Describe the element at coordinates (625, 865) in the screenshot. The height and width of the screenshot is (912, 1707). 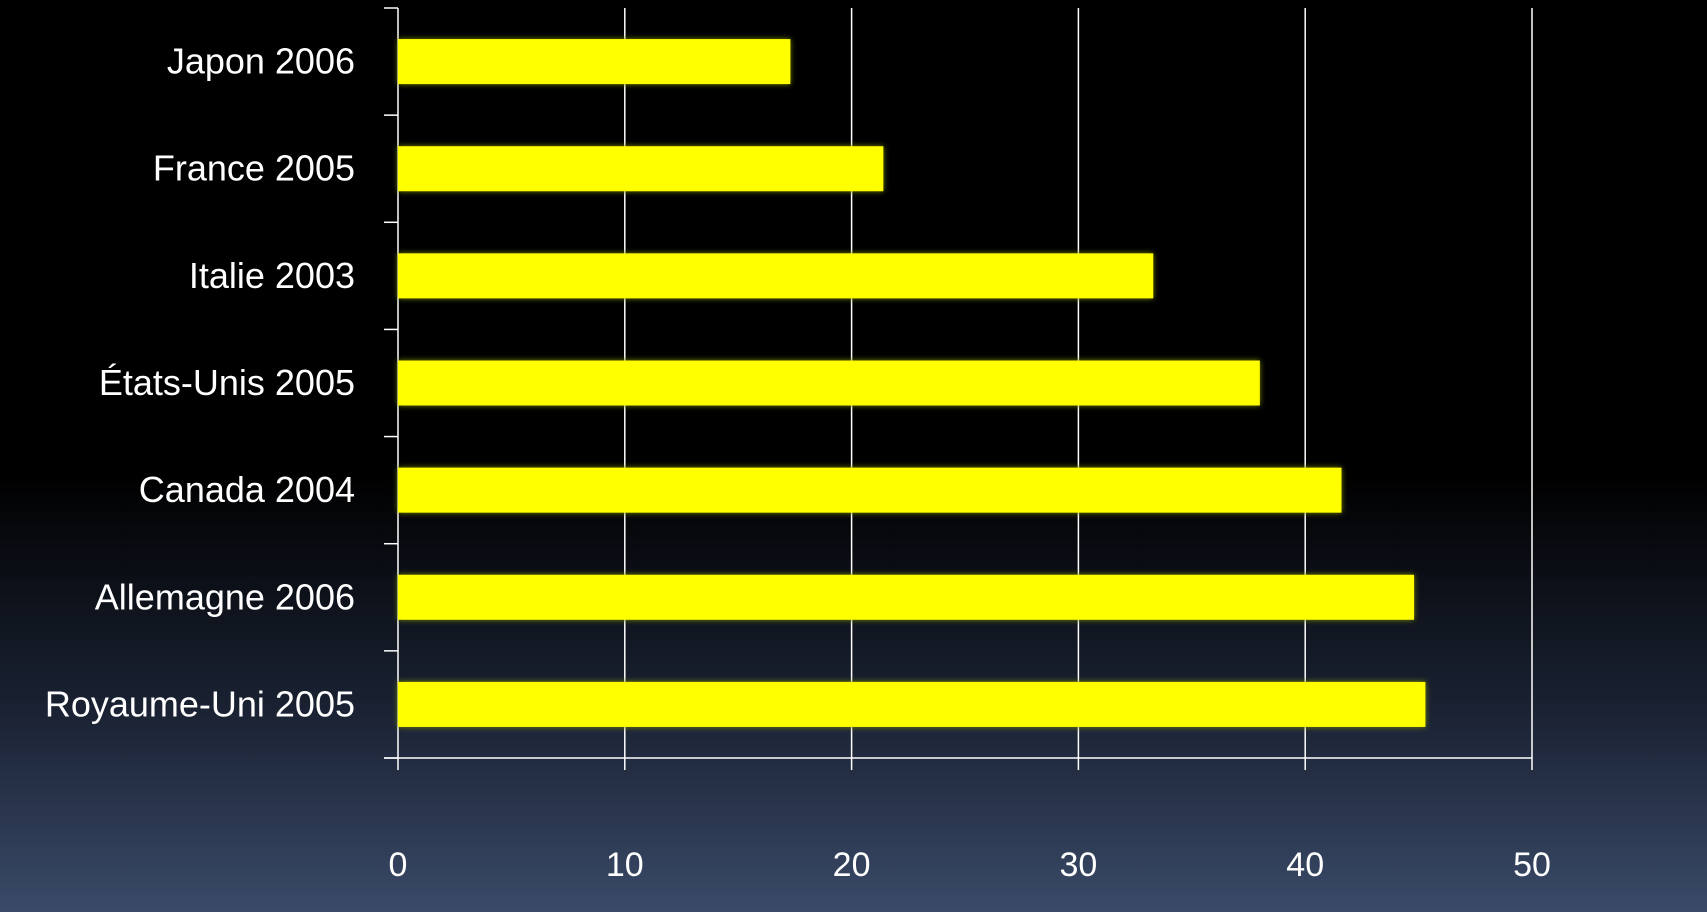
I see `x-tick-label: 10` at that location.